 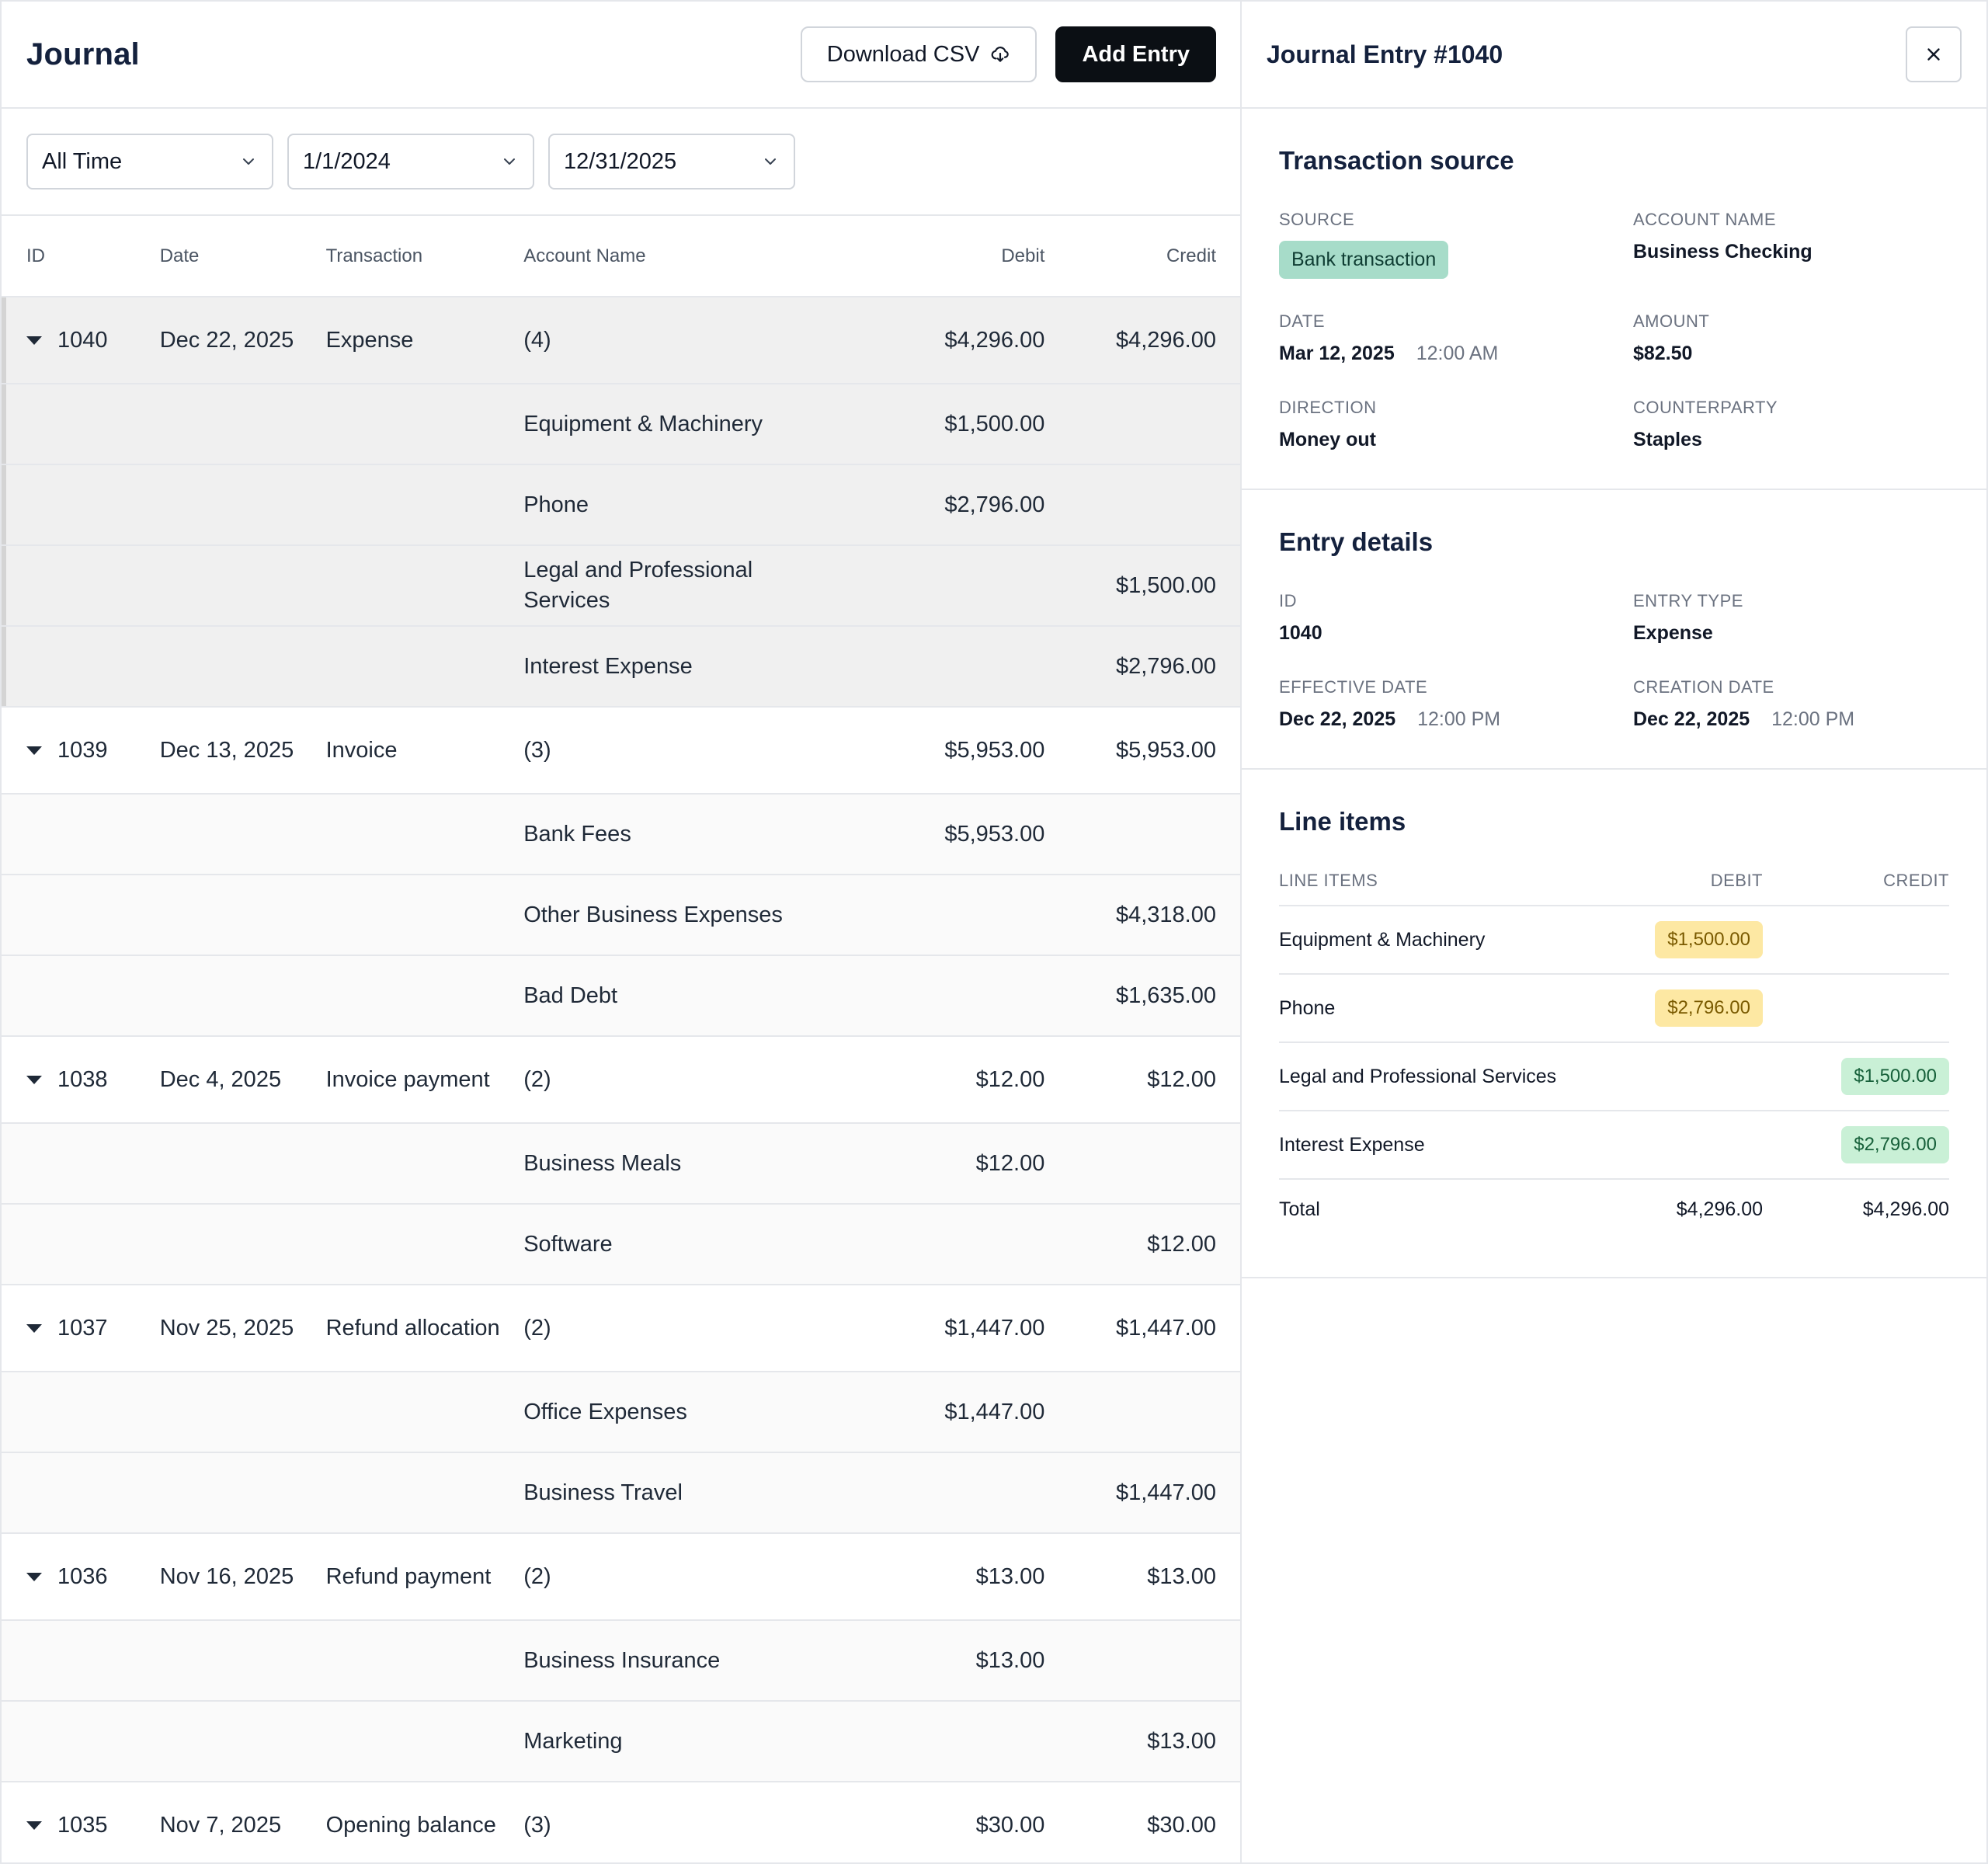 I want to click on time-value: 12:00 PM, so click(x=1813, y=719).